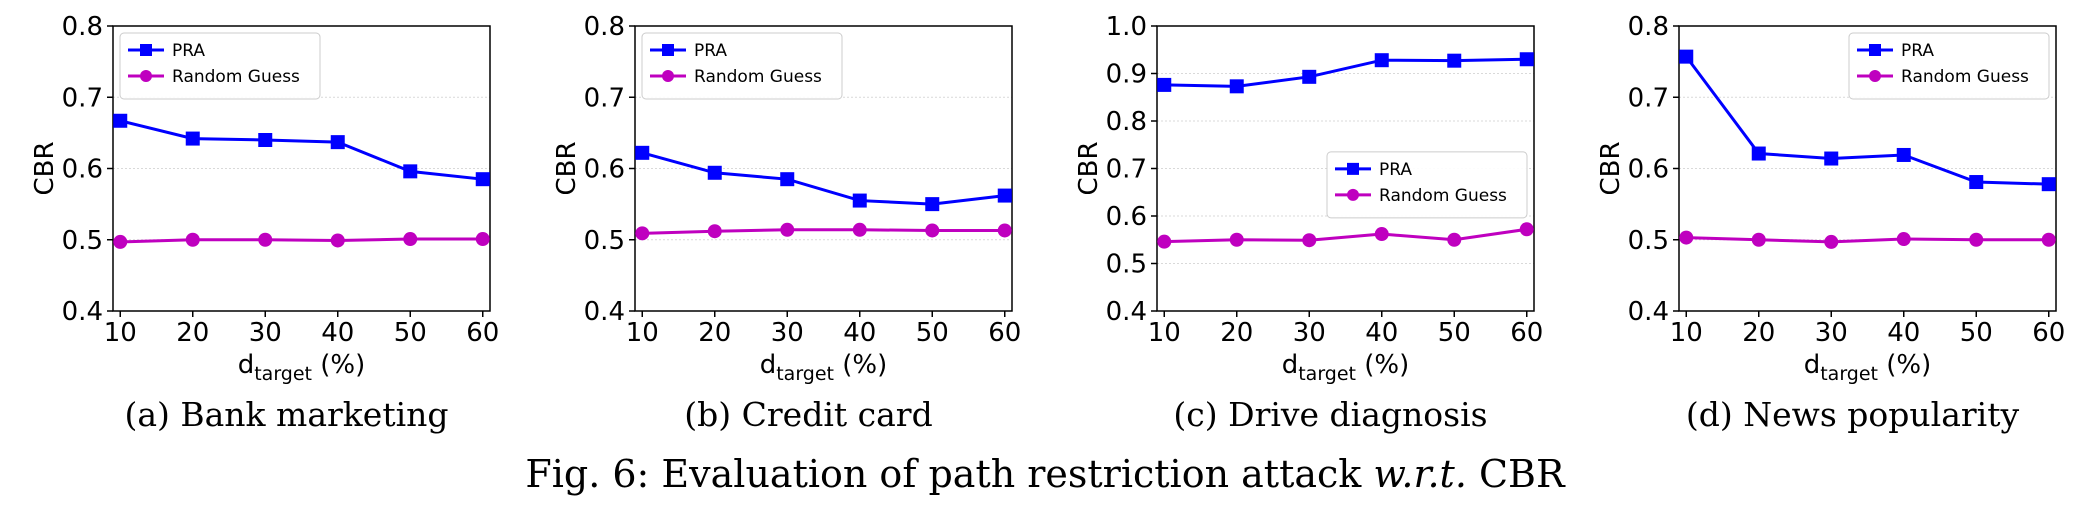  I want to click on x-axis-label: dtarget (%), so click(302, 367).